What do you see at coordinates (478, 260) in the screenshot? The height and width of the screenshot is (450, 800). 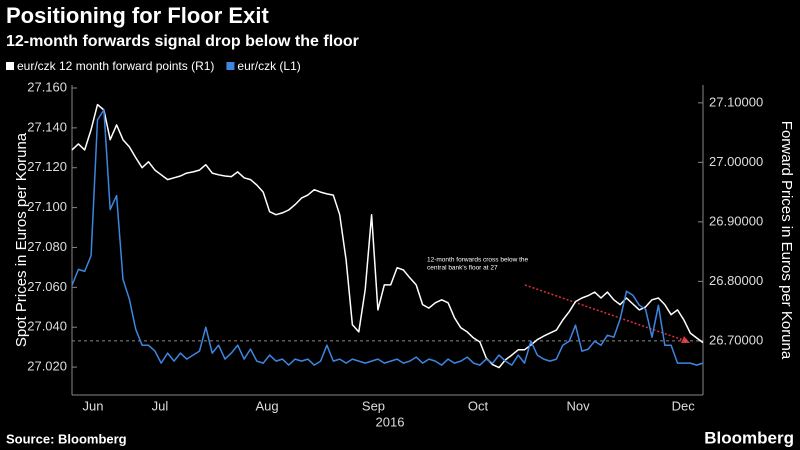 I see `annotation: 12-month forwards cross below the` at bounding box center [478, 260].